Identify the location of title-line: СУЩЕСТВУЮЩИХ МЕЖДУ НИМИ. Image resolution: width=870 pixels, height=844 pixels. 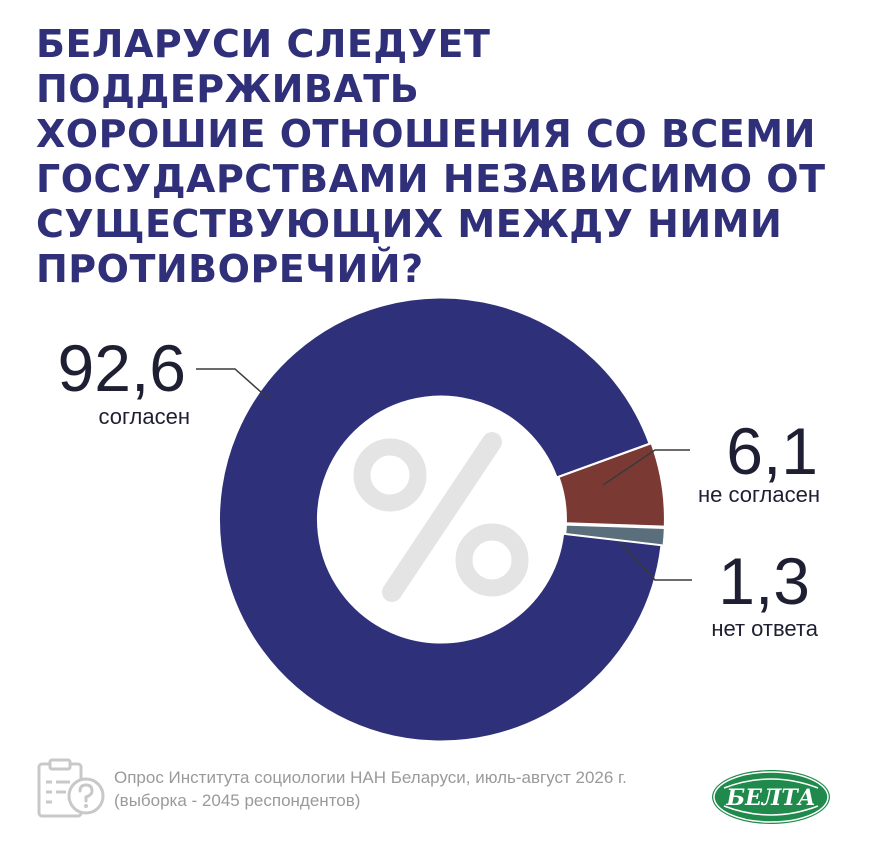
(409, 224).